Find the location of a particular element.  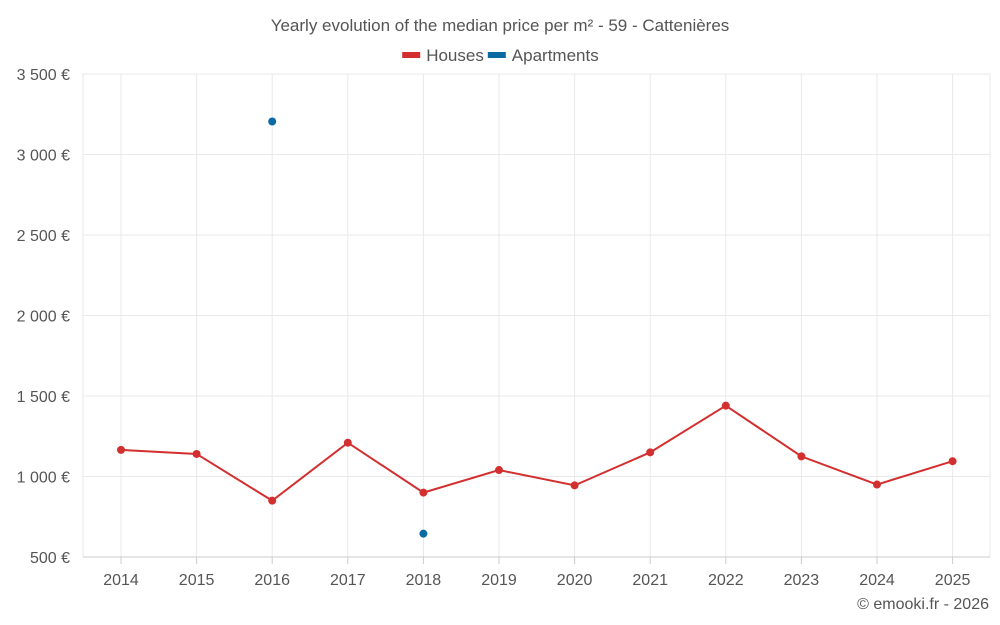

x-tick-label: 2018 is located at coordinates (424, 580).